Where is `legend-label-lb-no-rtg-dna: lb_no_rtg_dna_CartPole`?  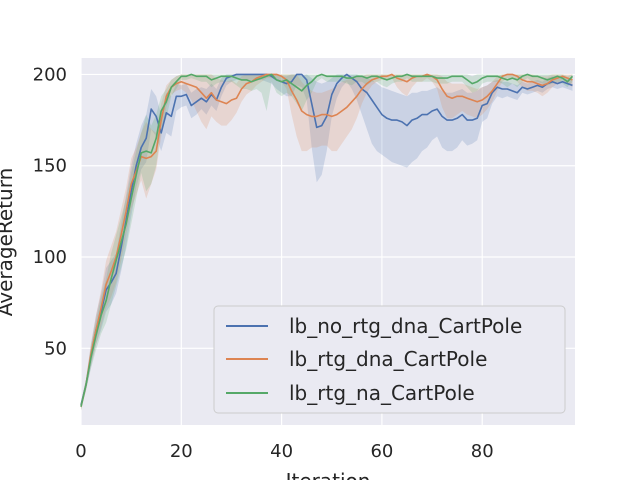 legend-label-lb-no-rtg-dna: lb_no_rtg_dna_CartPole is located at coordinates (405, 326).